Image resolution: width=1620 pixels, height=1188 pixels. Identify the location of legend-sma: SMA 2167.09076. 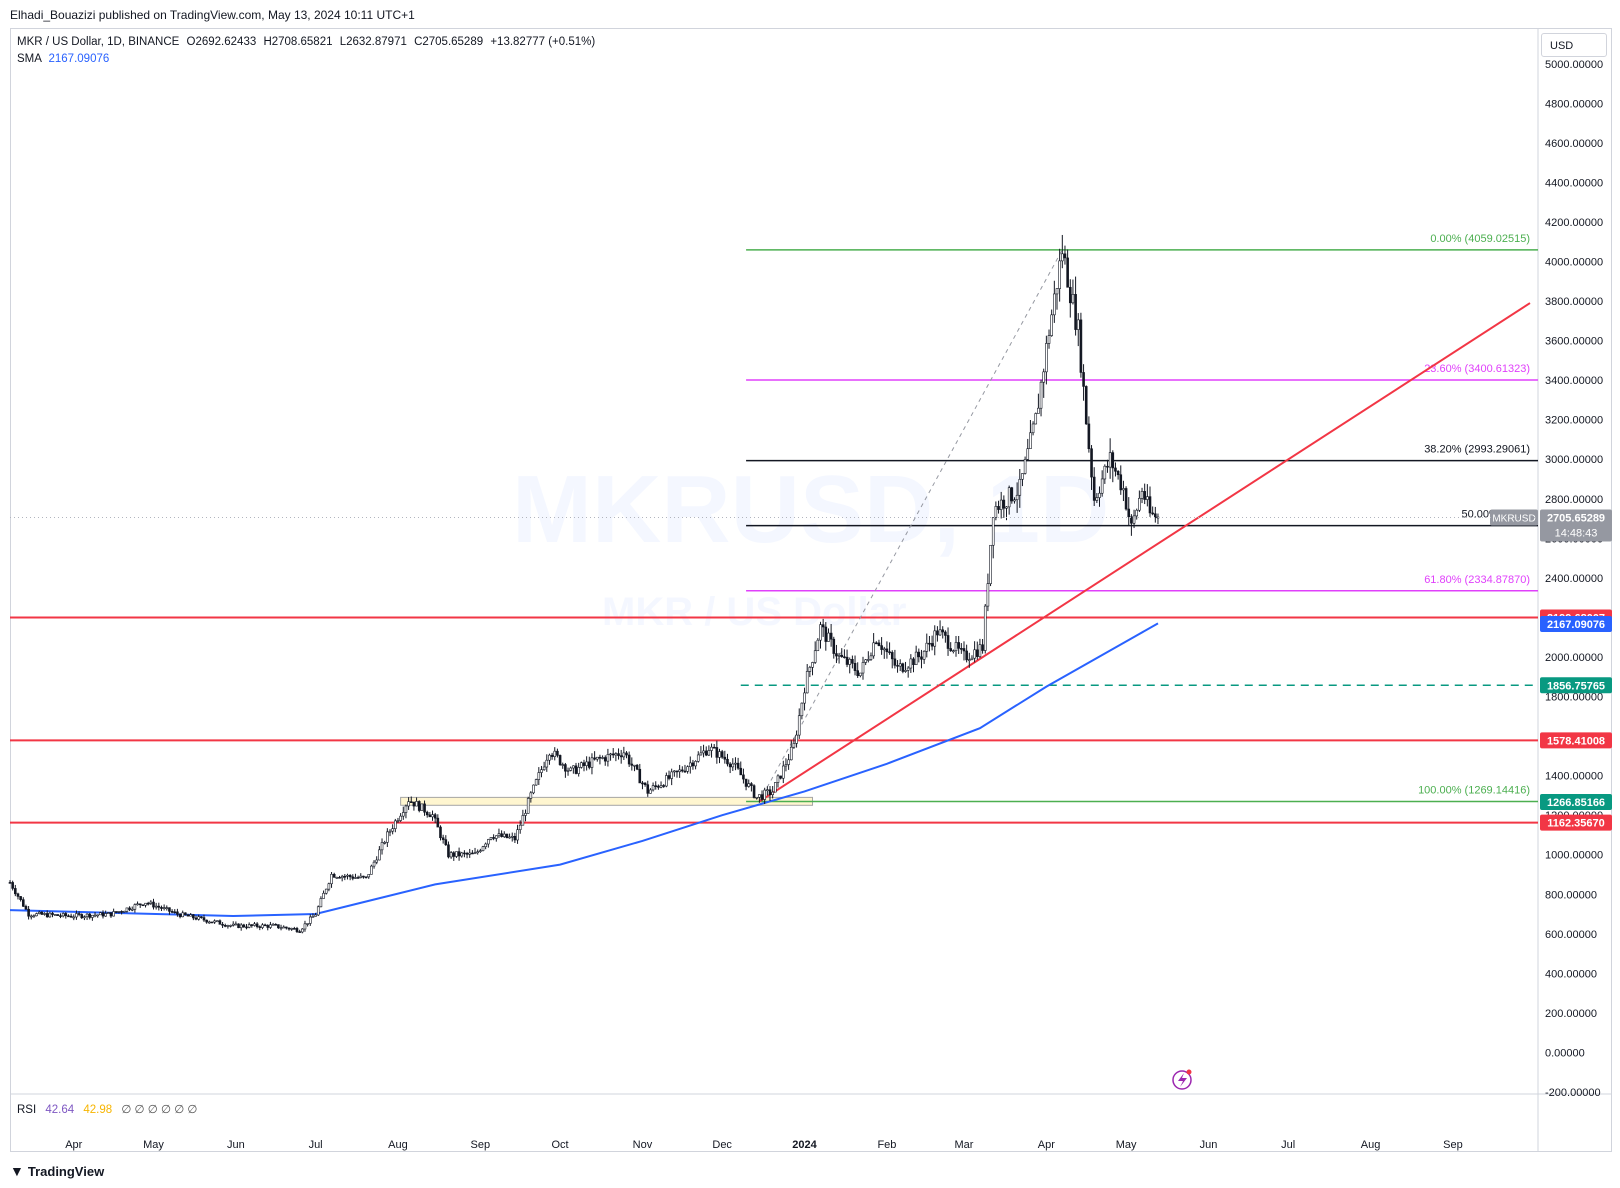
(63, 59).